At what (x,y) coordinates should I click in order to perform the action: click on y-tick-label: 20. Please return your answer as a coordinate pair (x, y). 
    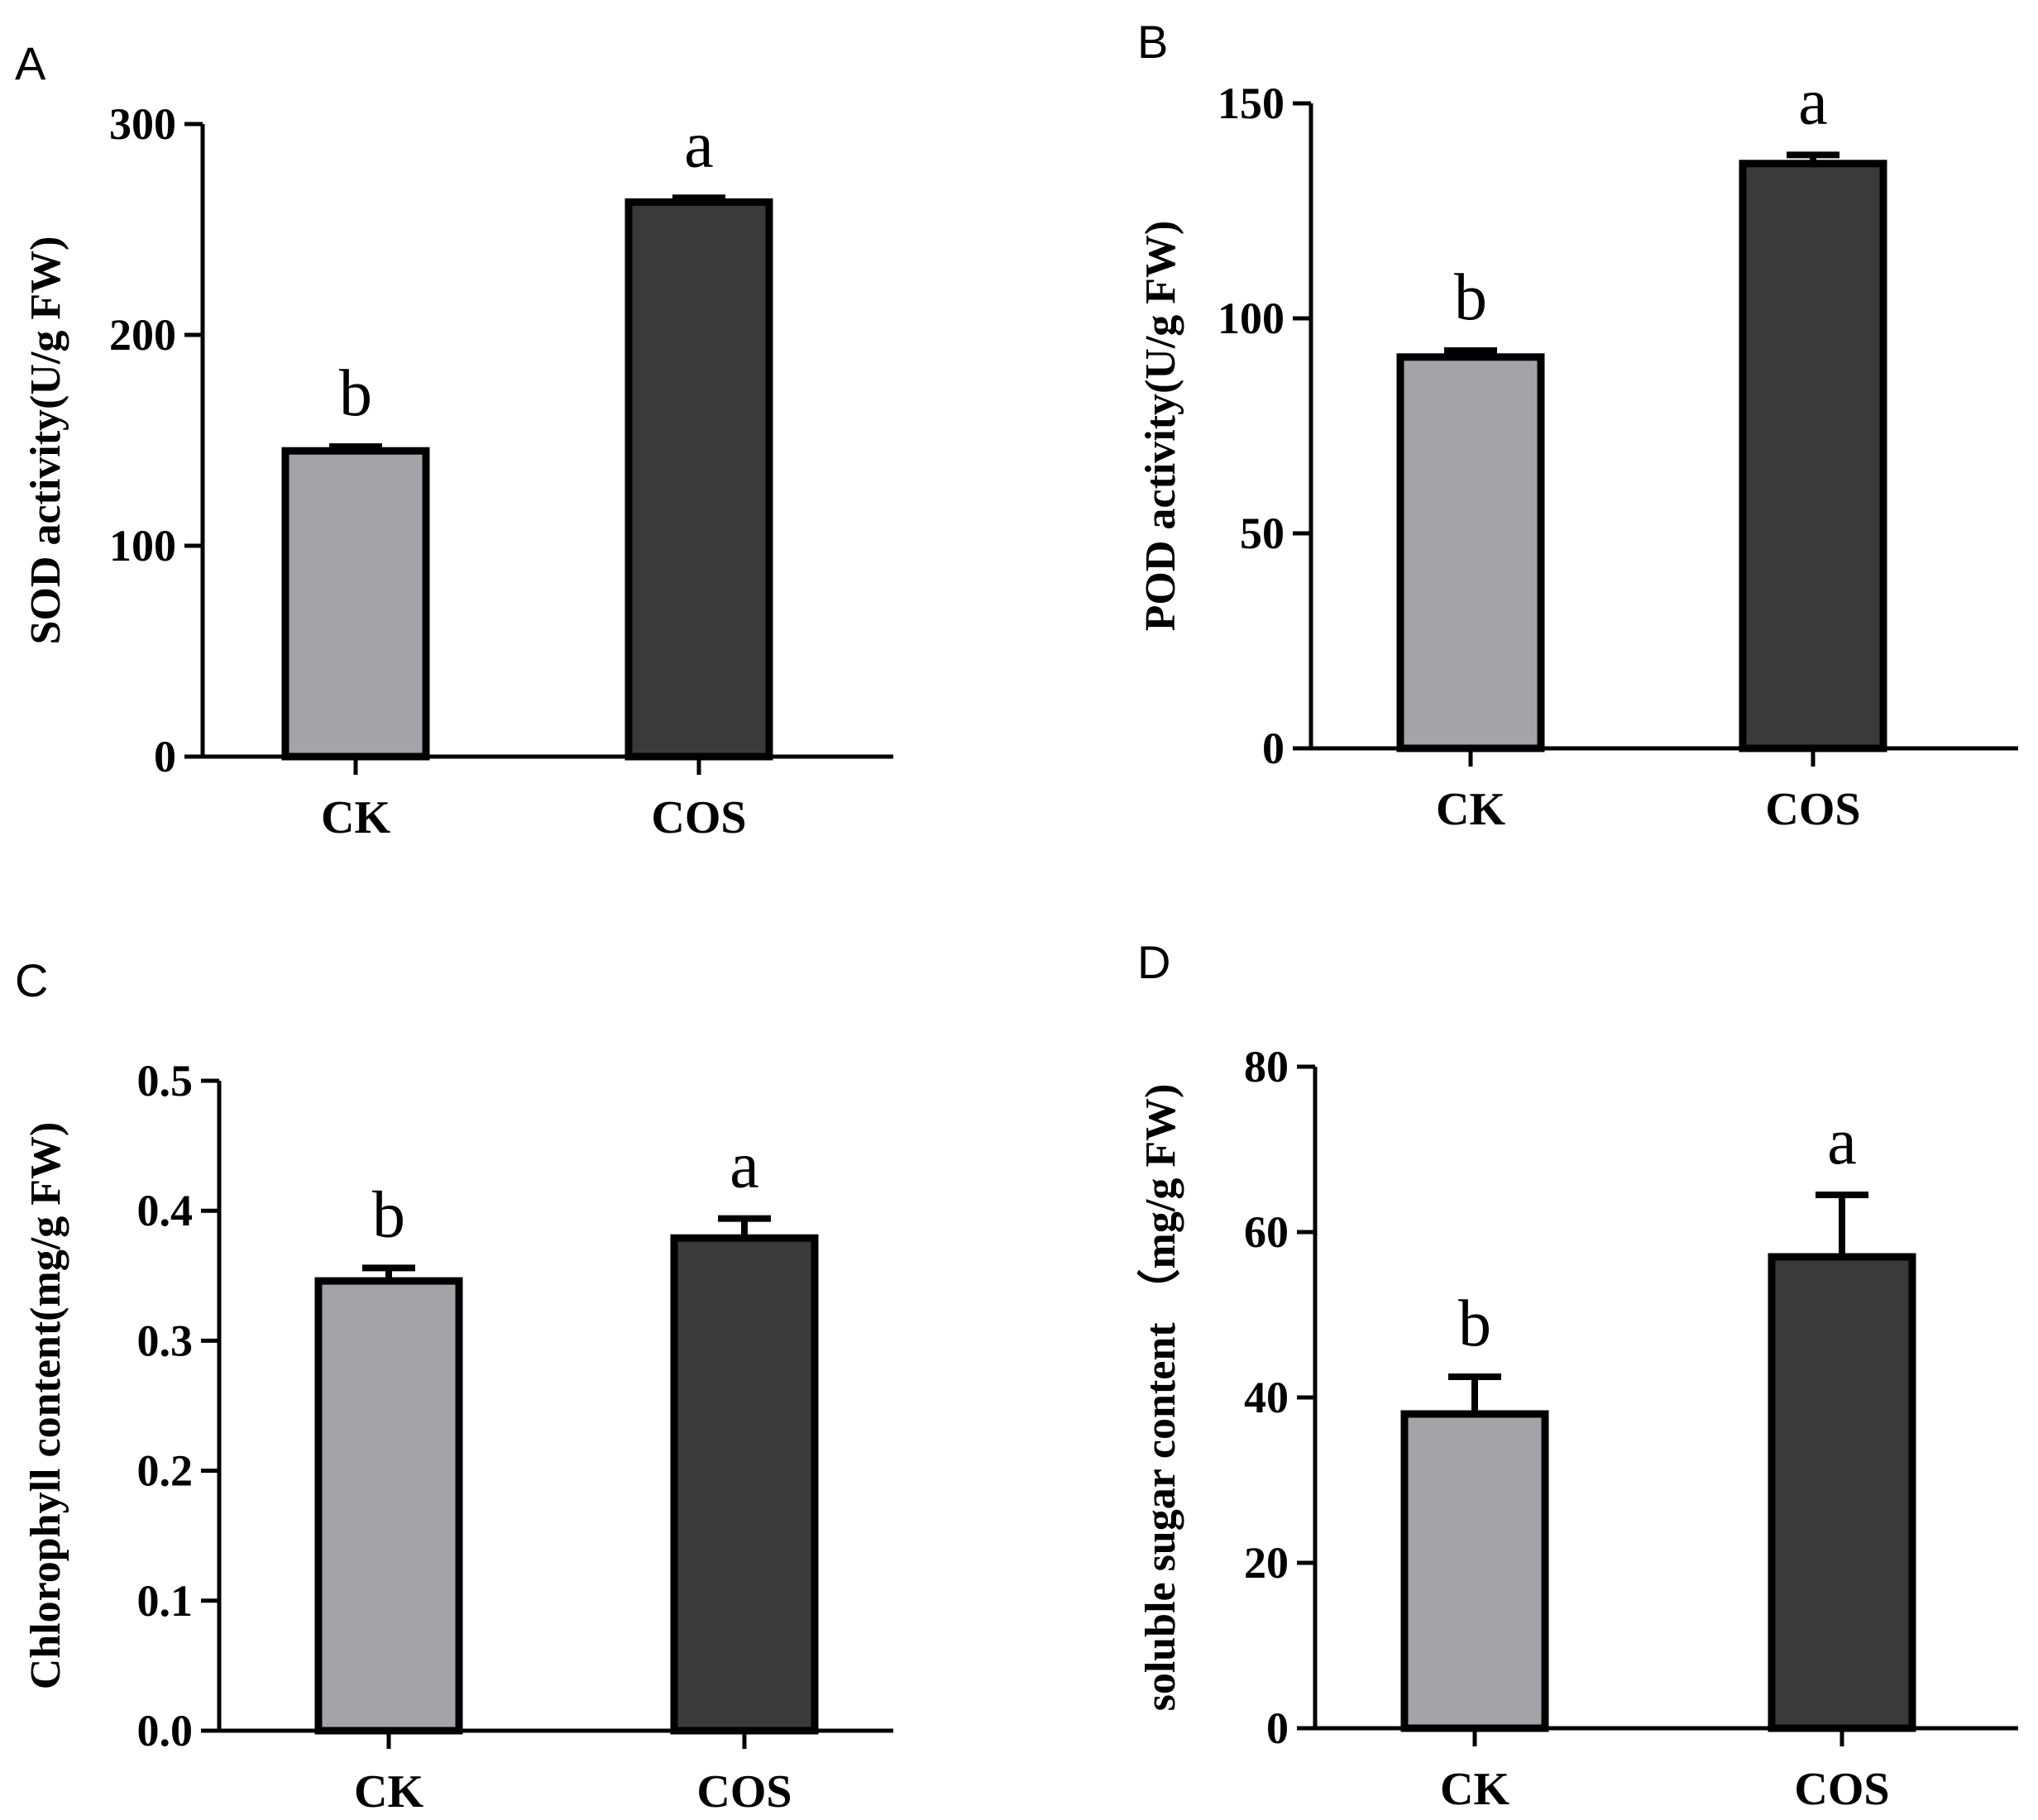
    Looking at the image, I should click on (1267, 1563).